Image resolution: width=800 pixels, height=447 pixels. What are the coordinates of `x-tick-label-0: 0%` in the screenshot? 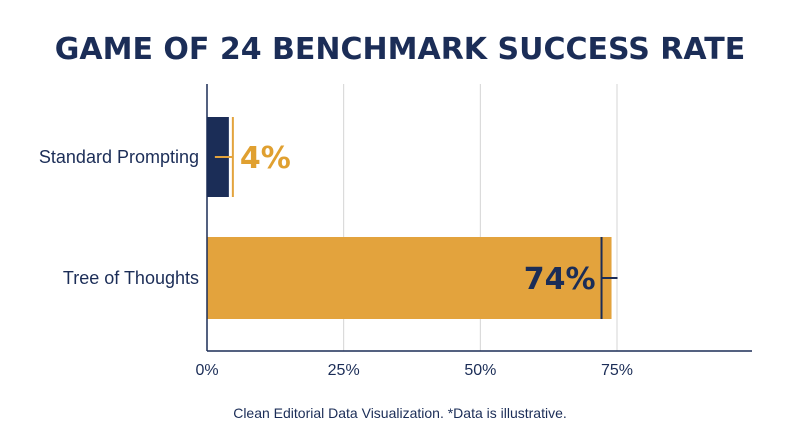 It's located at (206, 370).